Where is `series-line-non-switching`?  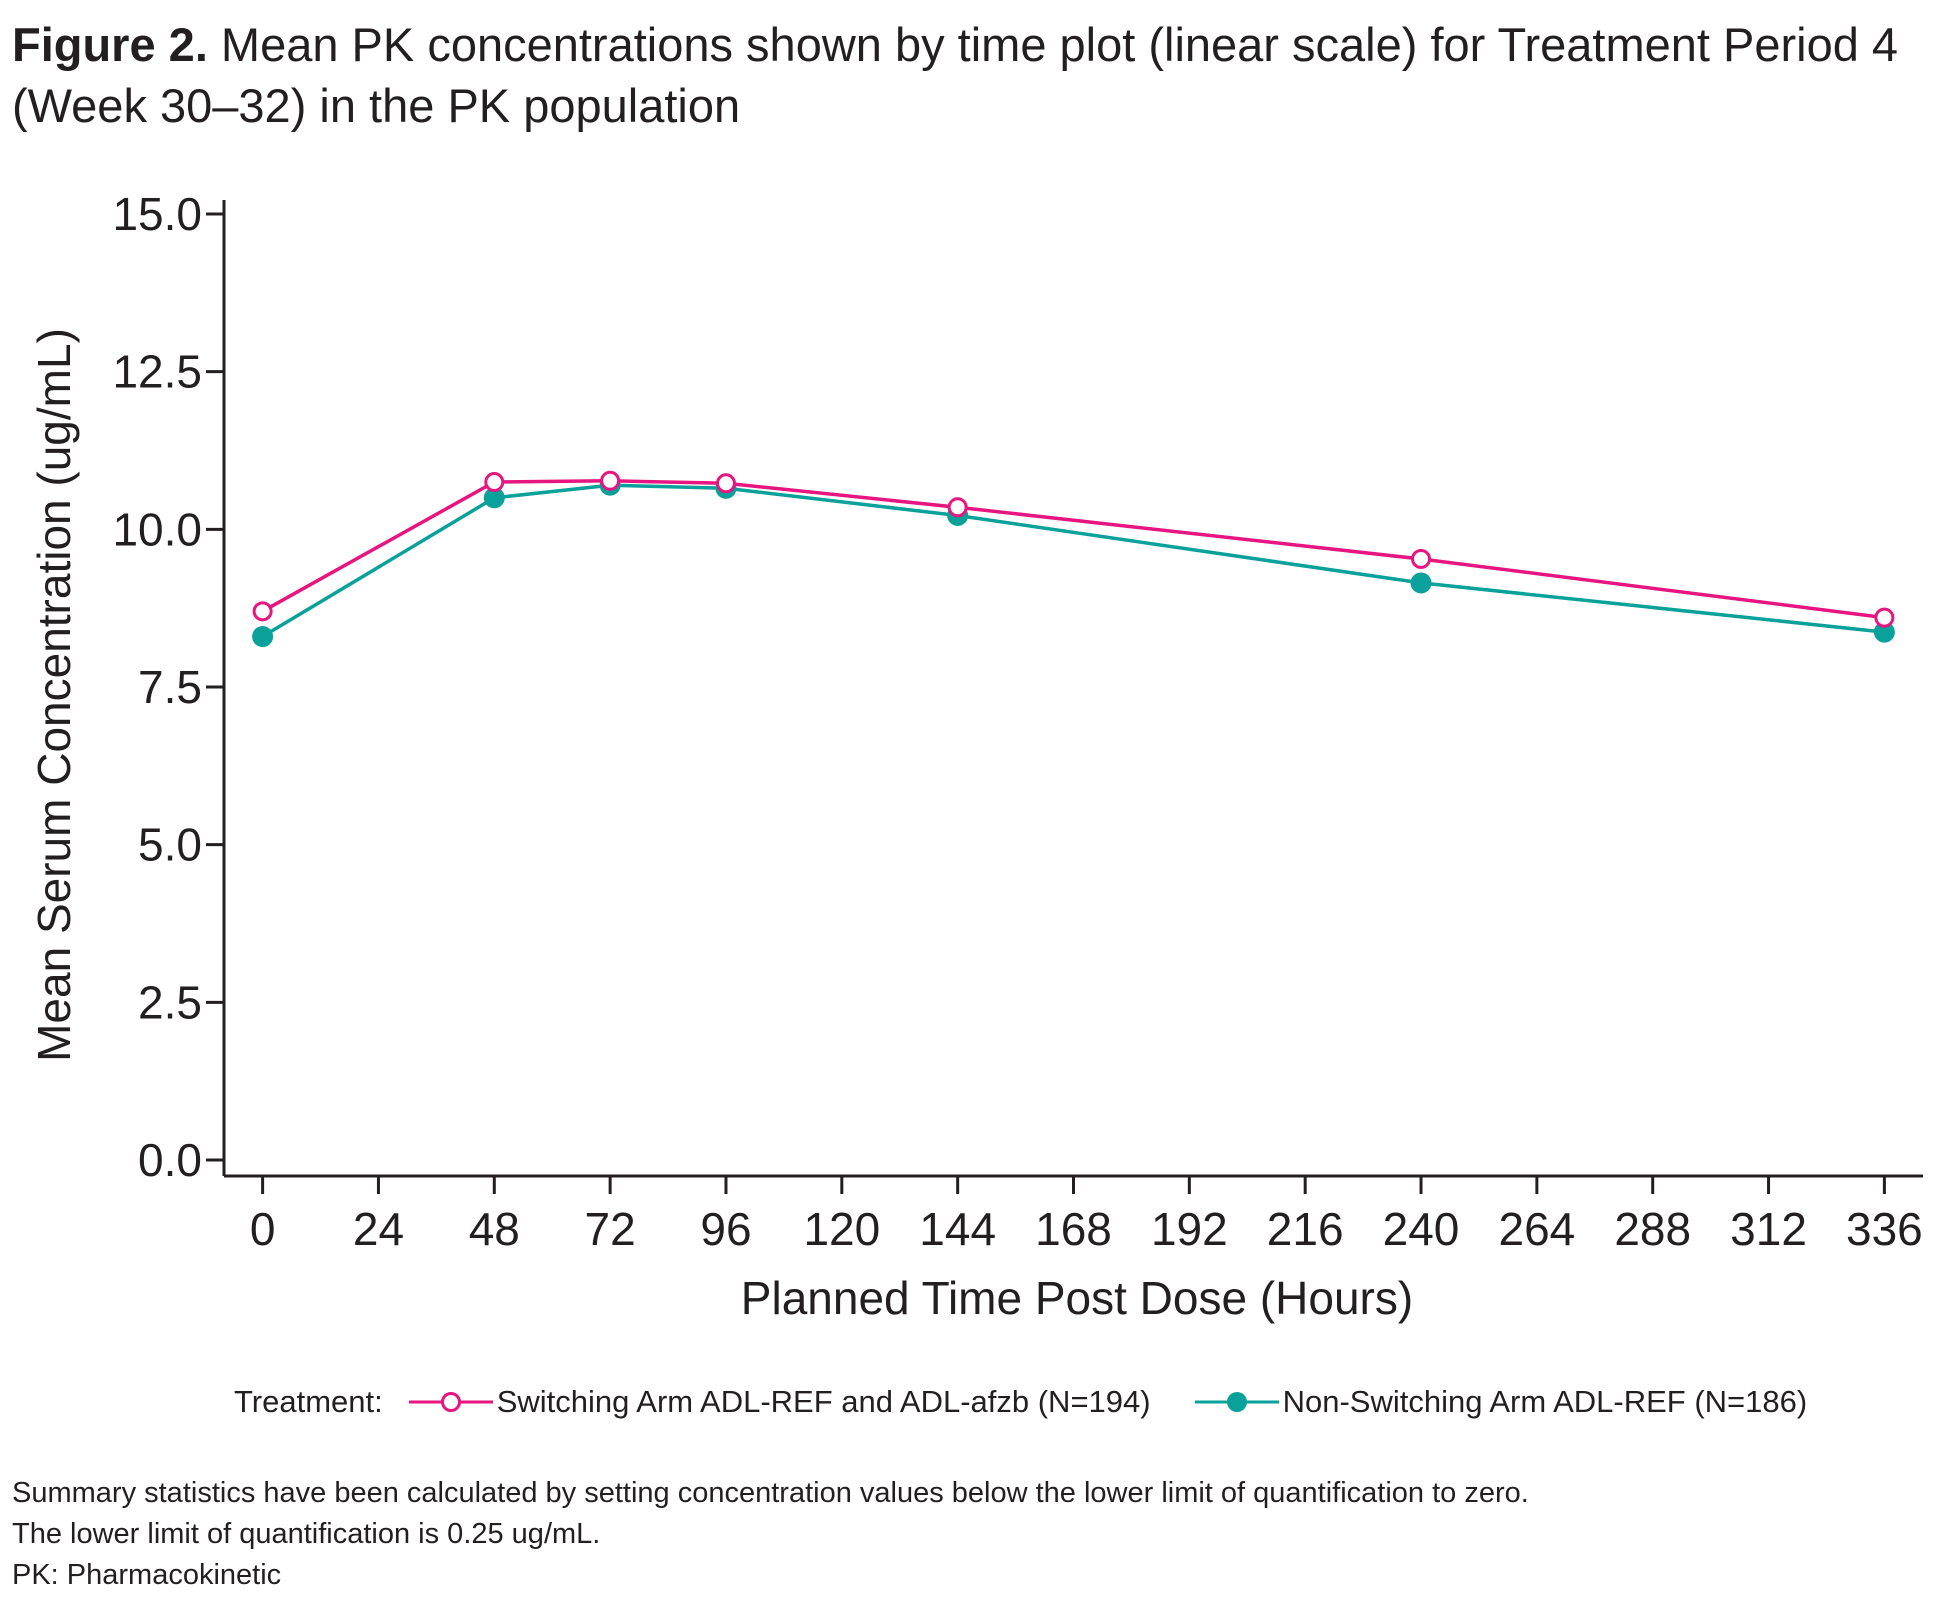 series-line-non-switching is located at coordinates (1073, 561).